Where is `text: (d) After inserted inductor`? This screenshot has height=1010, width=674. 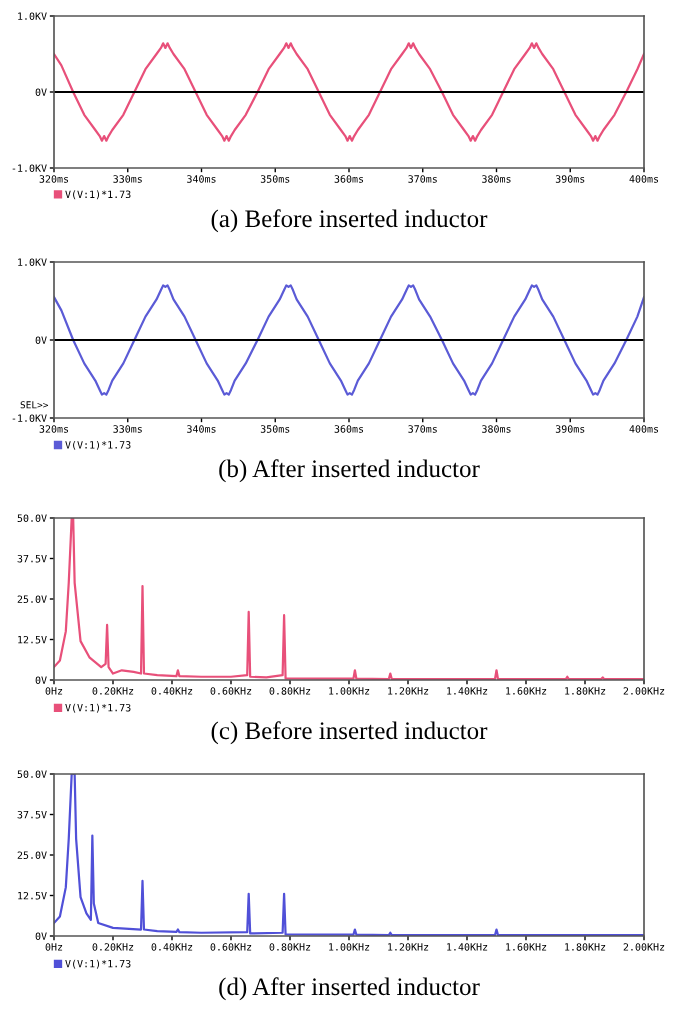 text: (d) After inserted inductor is located at coordinates (349, 989).